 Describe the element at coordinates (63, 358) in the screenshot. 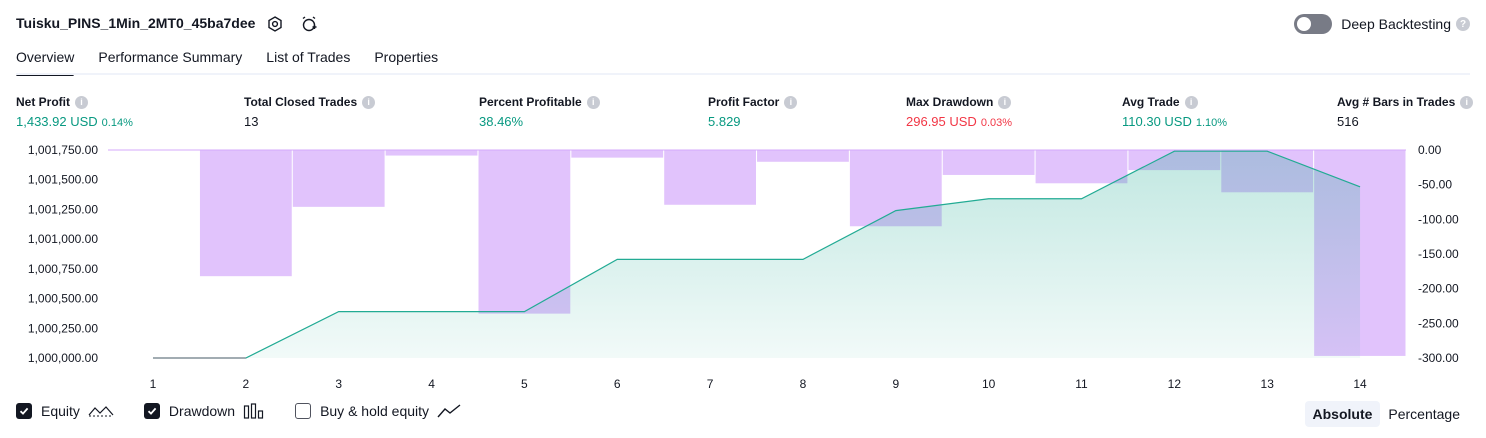

I see `left-axis-tick-label: 1,000,000.00` at that location.